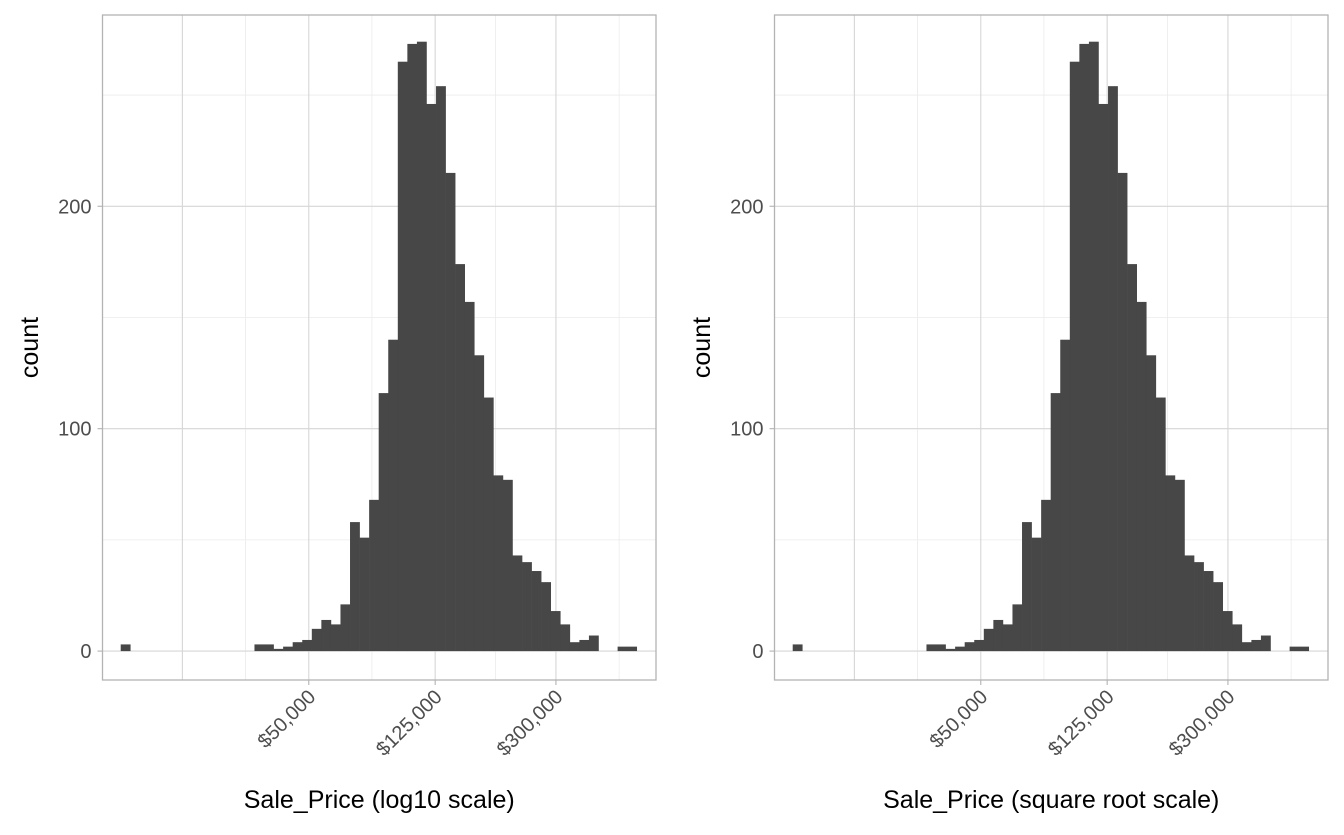  Describe the element at coordinates (1081, 723) in the screenshot. I see `x-tick-label: $125,000` at that location.